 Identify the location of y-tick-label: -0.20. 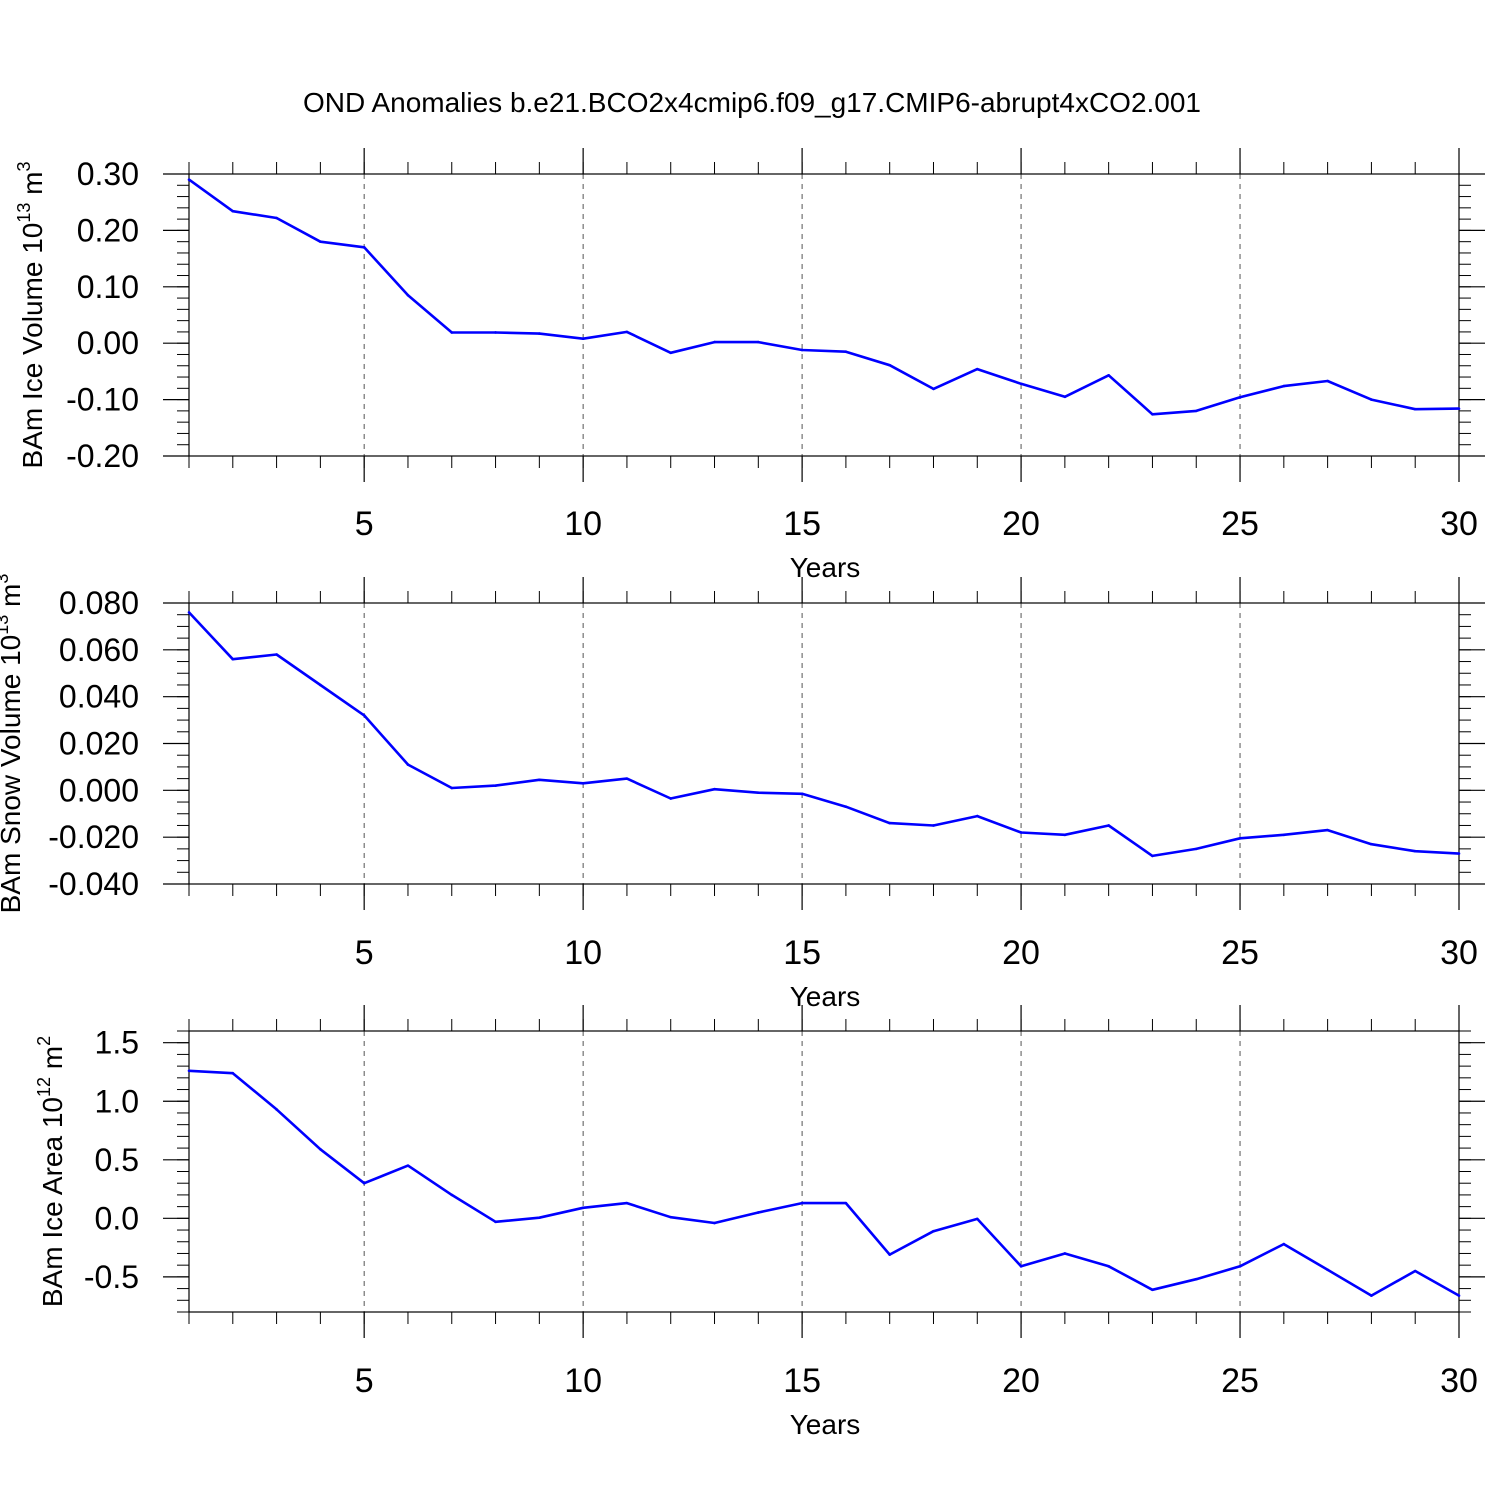
(102, 456).